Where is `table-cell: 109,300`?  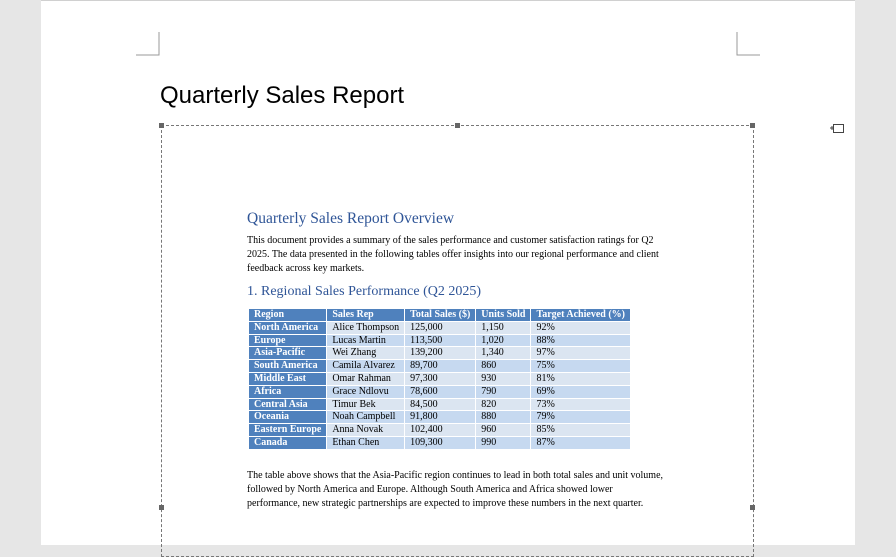
table-cell: 109,300 is located at coordinates (440, 442).